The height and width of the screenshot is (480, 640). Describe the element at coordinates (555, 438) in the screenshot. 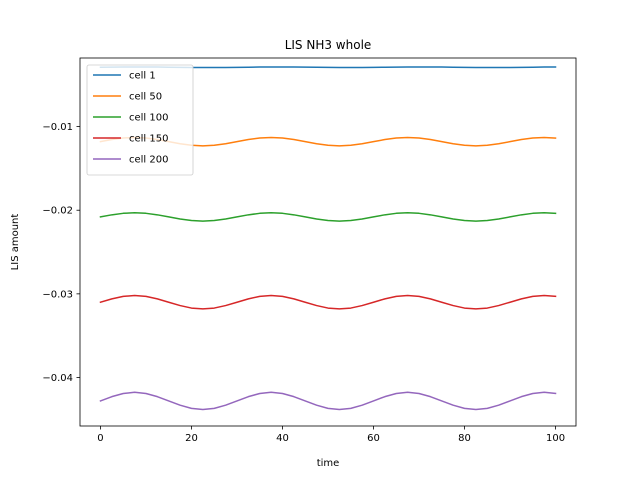

I see `x-tick-label: 100` at that location.